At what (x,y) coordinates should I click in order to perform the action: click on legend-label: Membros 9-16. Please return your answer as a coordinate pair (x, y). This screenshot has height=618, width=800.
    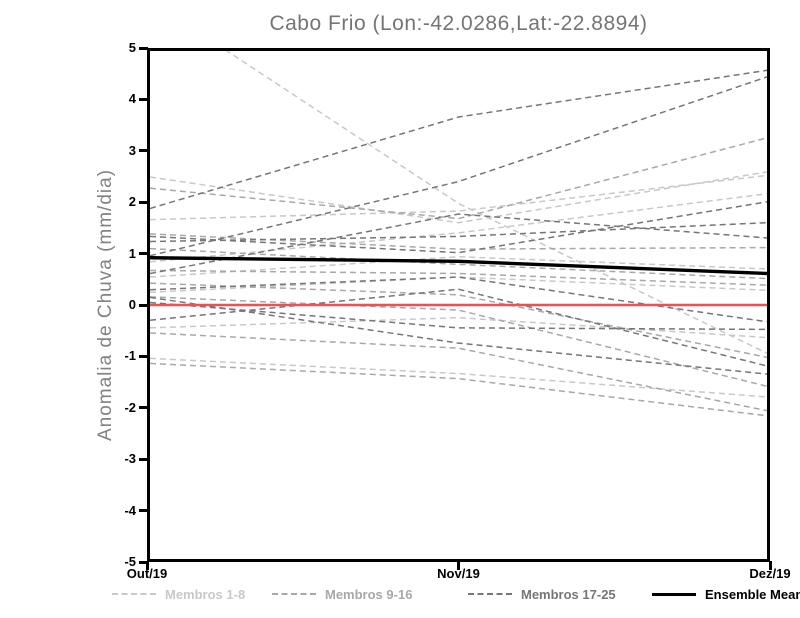
    Looking at the image, I should click on (369, 594).